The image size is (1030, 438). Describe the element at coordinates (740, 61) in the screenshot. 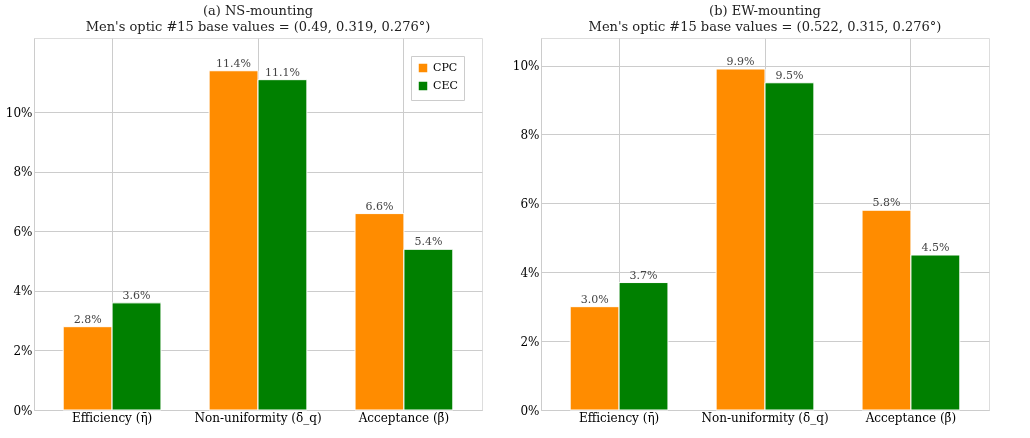

I see `data-label: 9.9%` at that location.